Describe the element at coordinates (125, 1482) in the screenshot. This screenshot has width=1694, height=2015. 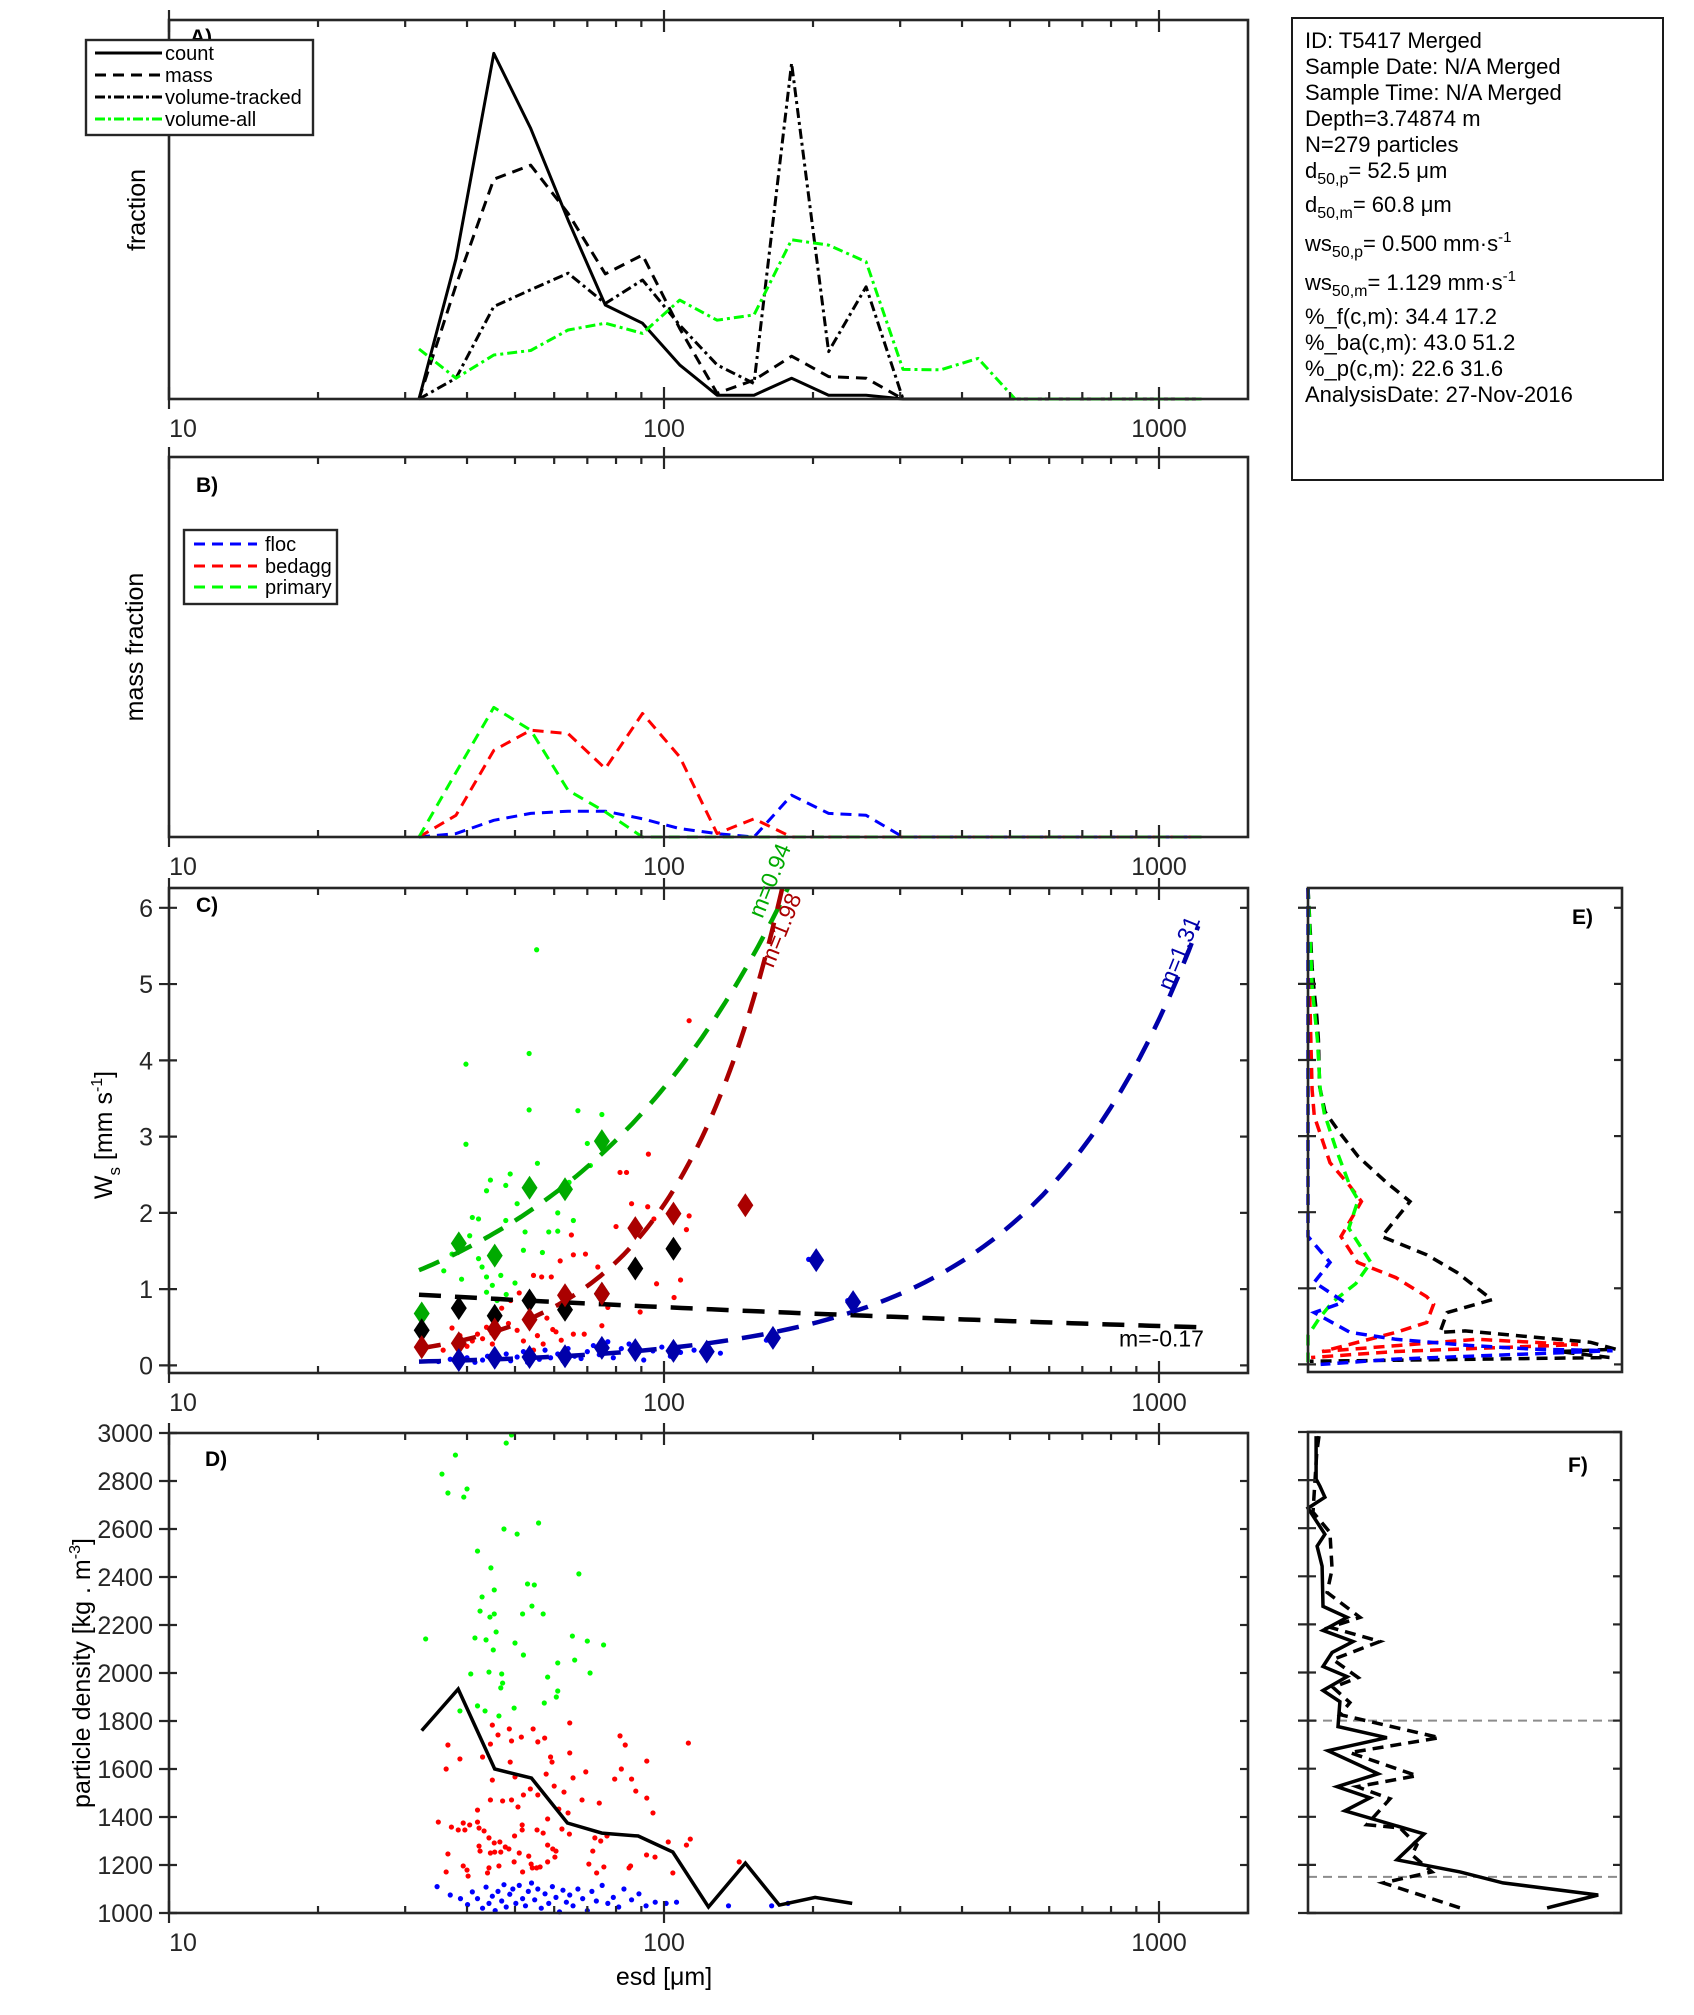
I see `y-tick-label: 2800` at that location.